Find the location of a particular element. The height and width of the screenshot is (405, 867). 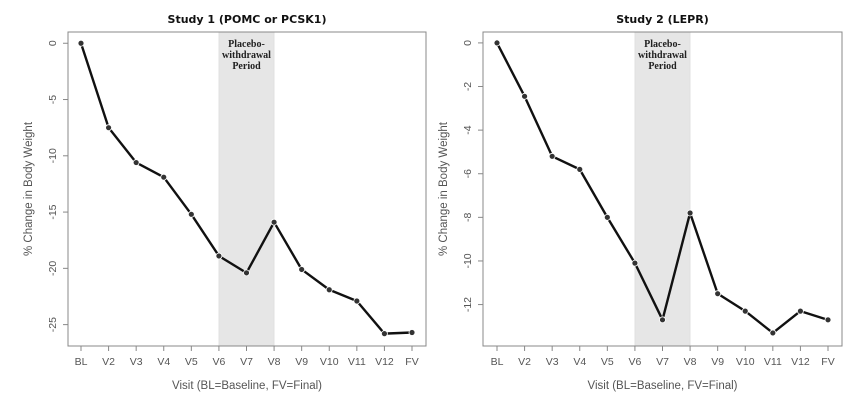

y-tick-label: -25 is located at coordinates (53, 324).